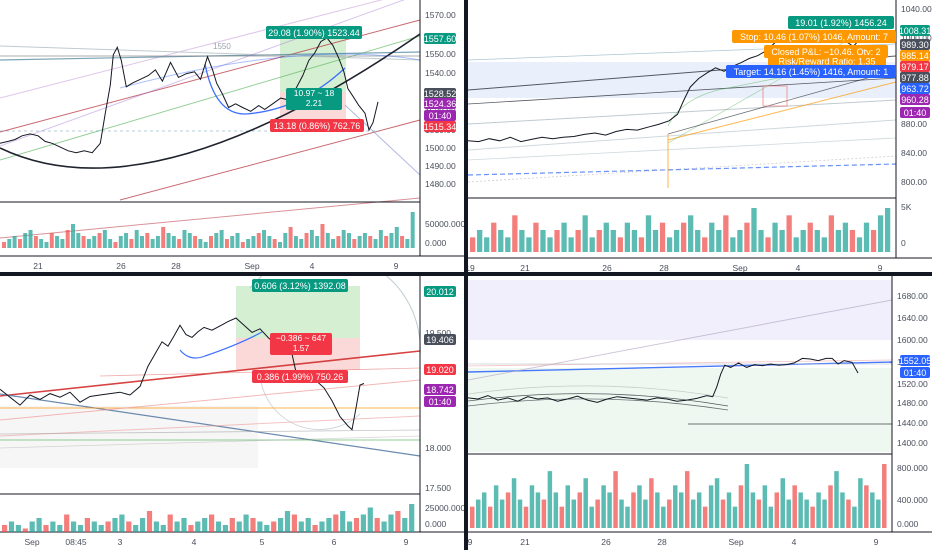 This screenshot has height=550, width=932. Describe the element at coordinates (38, 266) in the screenshot. I see `time-axis-tick: 21` at that location.